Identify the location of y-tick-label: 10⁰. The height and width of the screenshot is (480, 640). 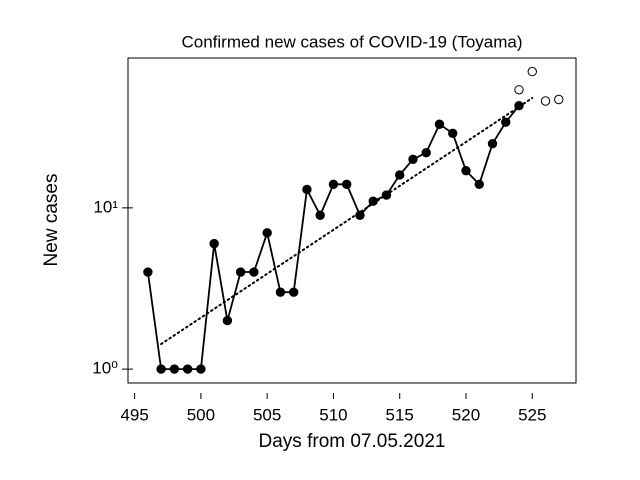
(105, 368).